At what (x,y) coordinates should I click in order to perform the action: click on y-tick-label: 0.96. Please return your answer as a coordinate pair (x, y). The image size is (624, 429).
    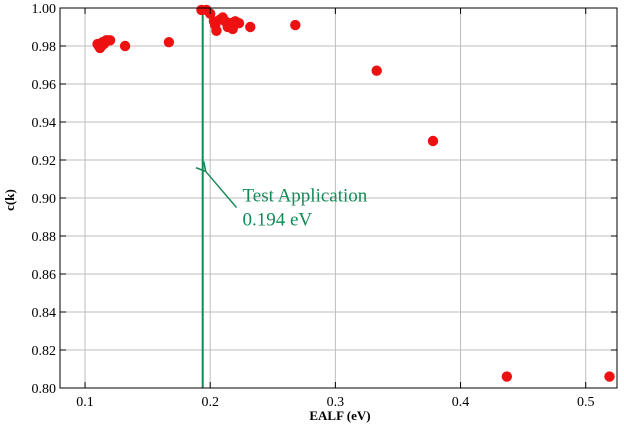
    Looking at the image, I should click on (44, 85).